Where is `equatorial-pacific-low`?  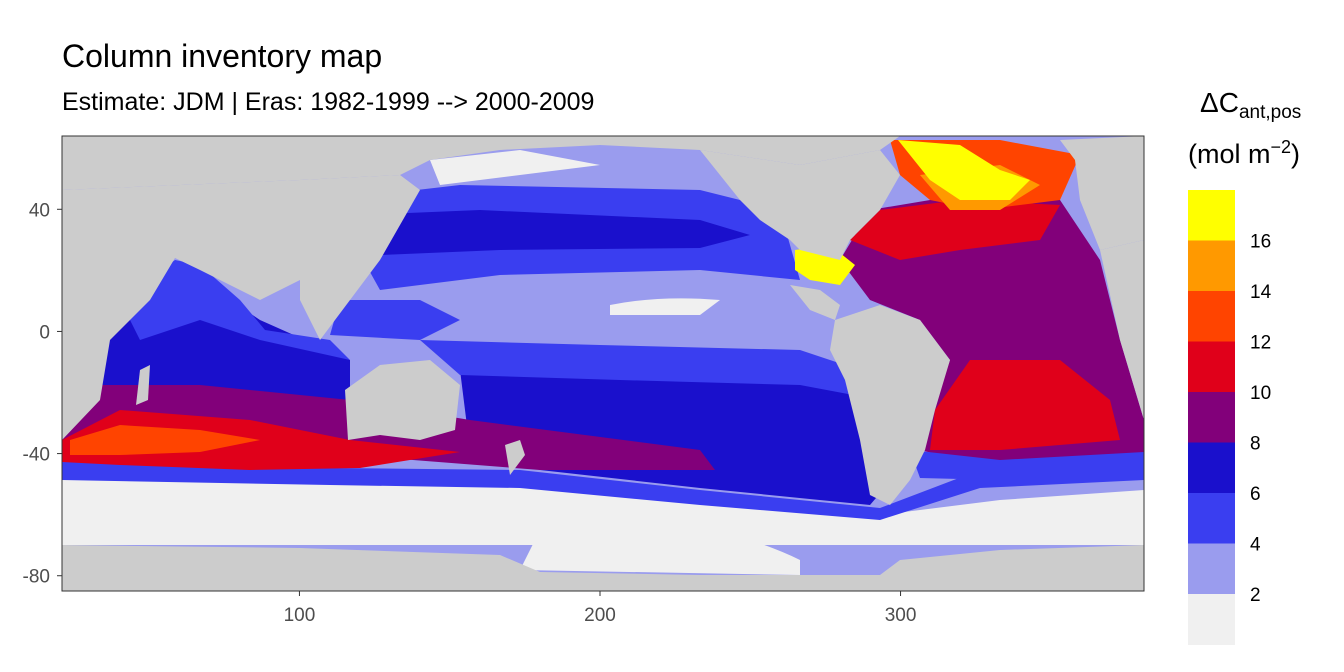 equatorial-pacific-low is located at coordinates (665, 306).